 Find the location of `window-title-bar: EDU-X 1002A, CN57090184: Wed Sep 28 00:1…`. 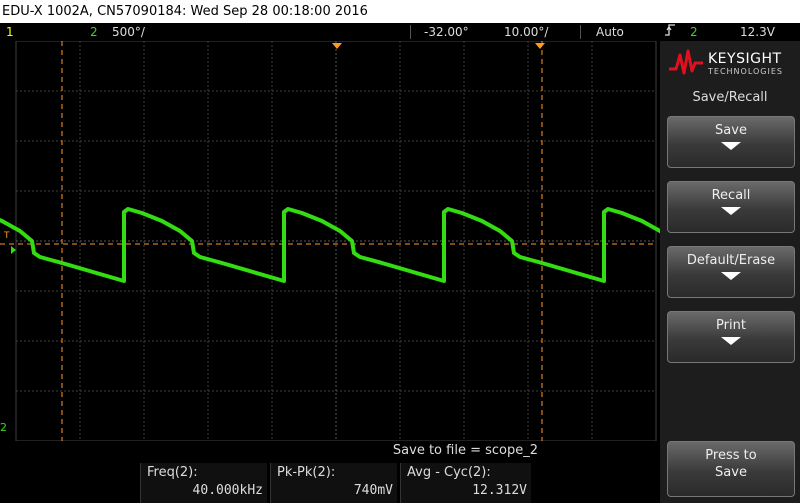

window-title-bar: EDU-X 1002A, CN57090184: Wed Sep 28 00:1… is located at coordinates (400, 11).